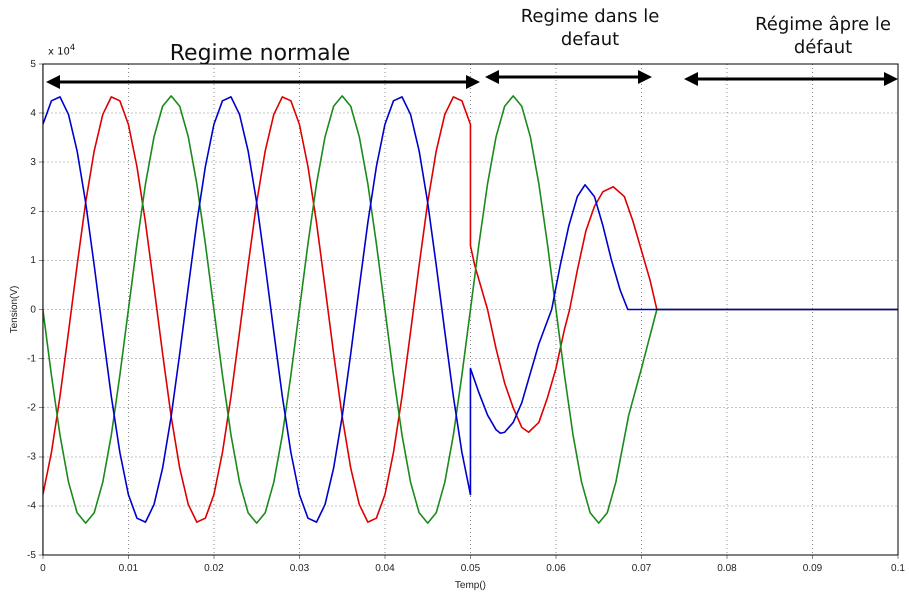  Describe the element at coordinates (33, 310) in the screenshot. I see `y-tick-label: 0` at that location.